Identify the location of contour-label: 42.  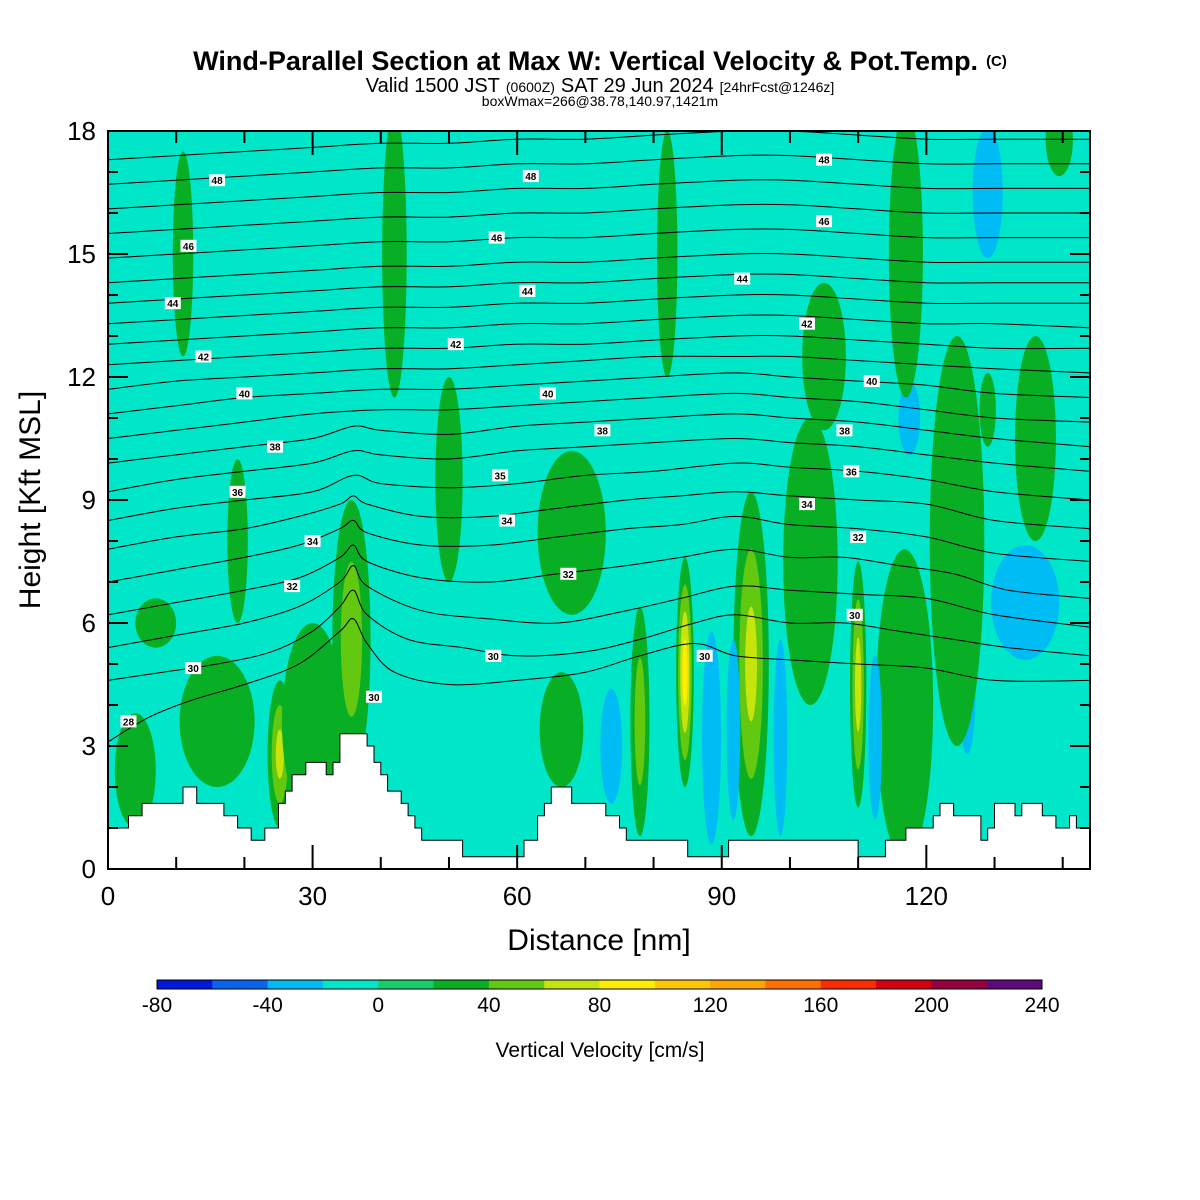
(806, 324).